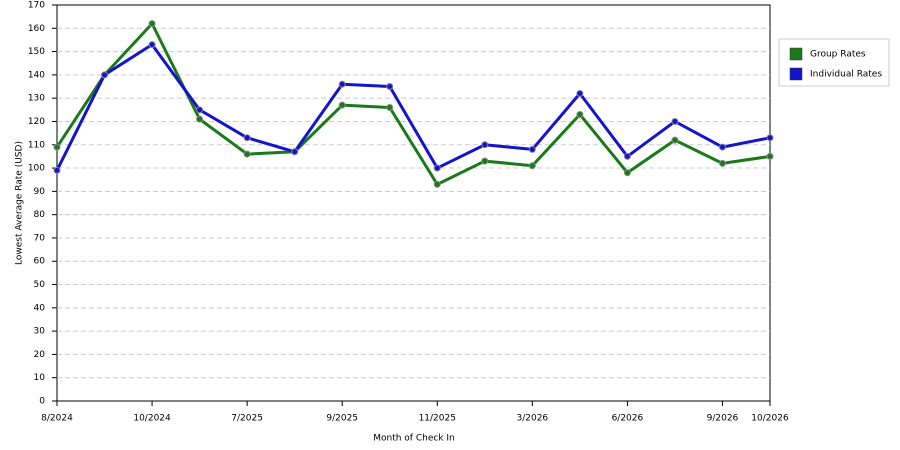 The width and height of the screenshot is (900, 450). I want to click on x-tick-label: 3/2026, so click(532, 419).